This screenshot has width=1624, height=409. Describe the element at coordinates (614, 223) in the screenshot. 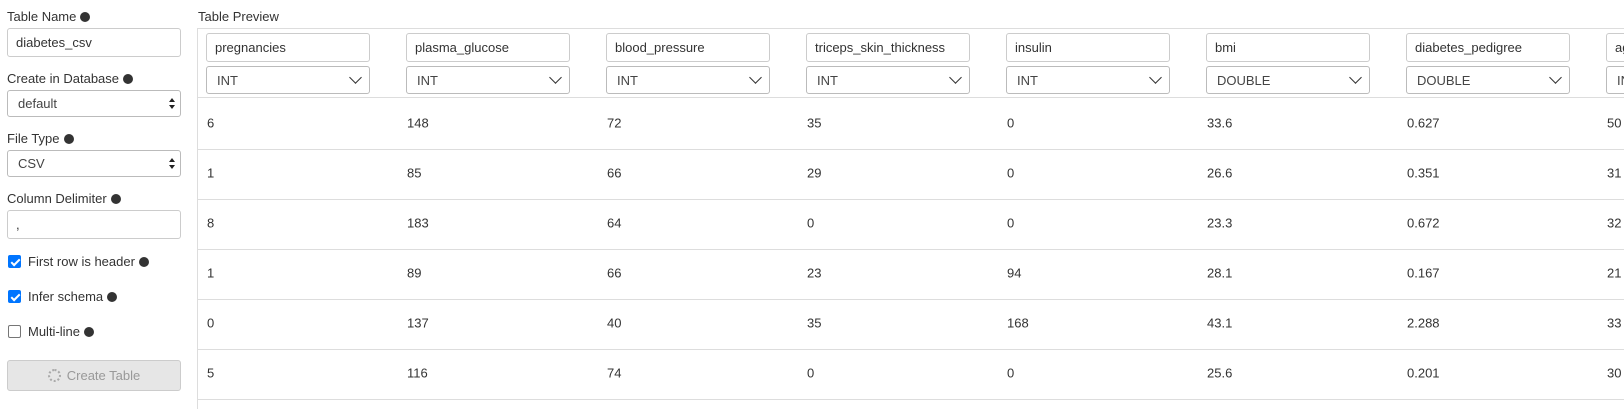

I see `table-cell: 64` at that location.